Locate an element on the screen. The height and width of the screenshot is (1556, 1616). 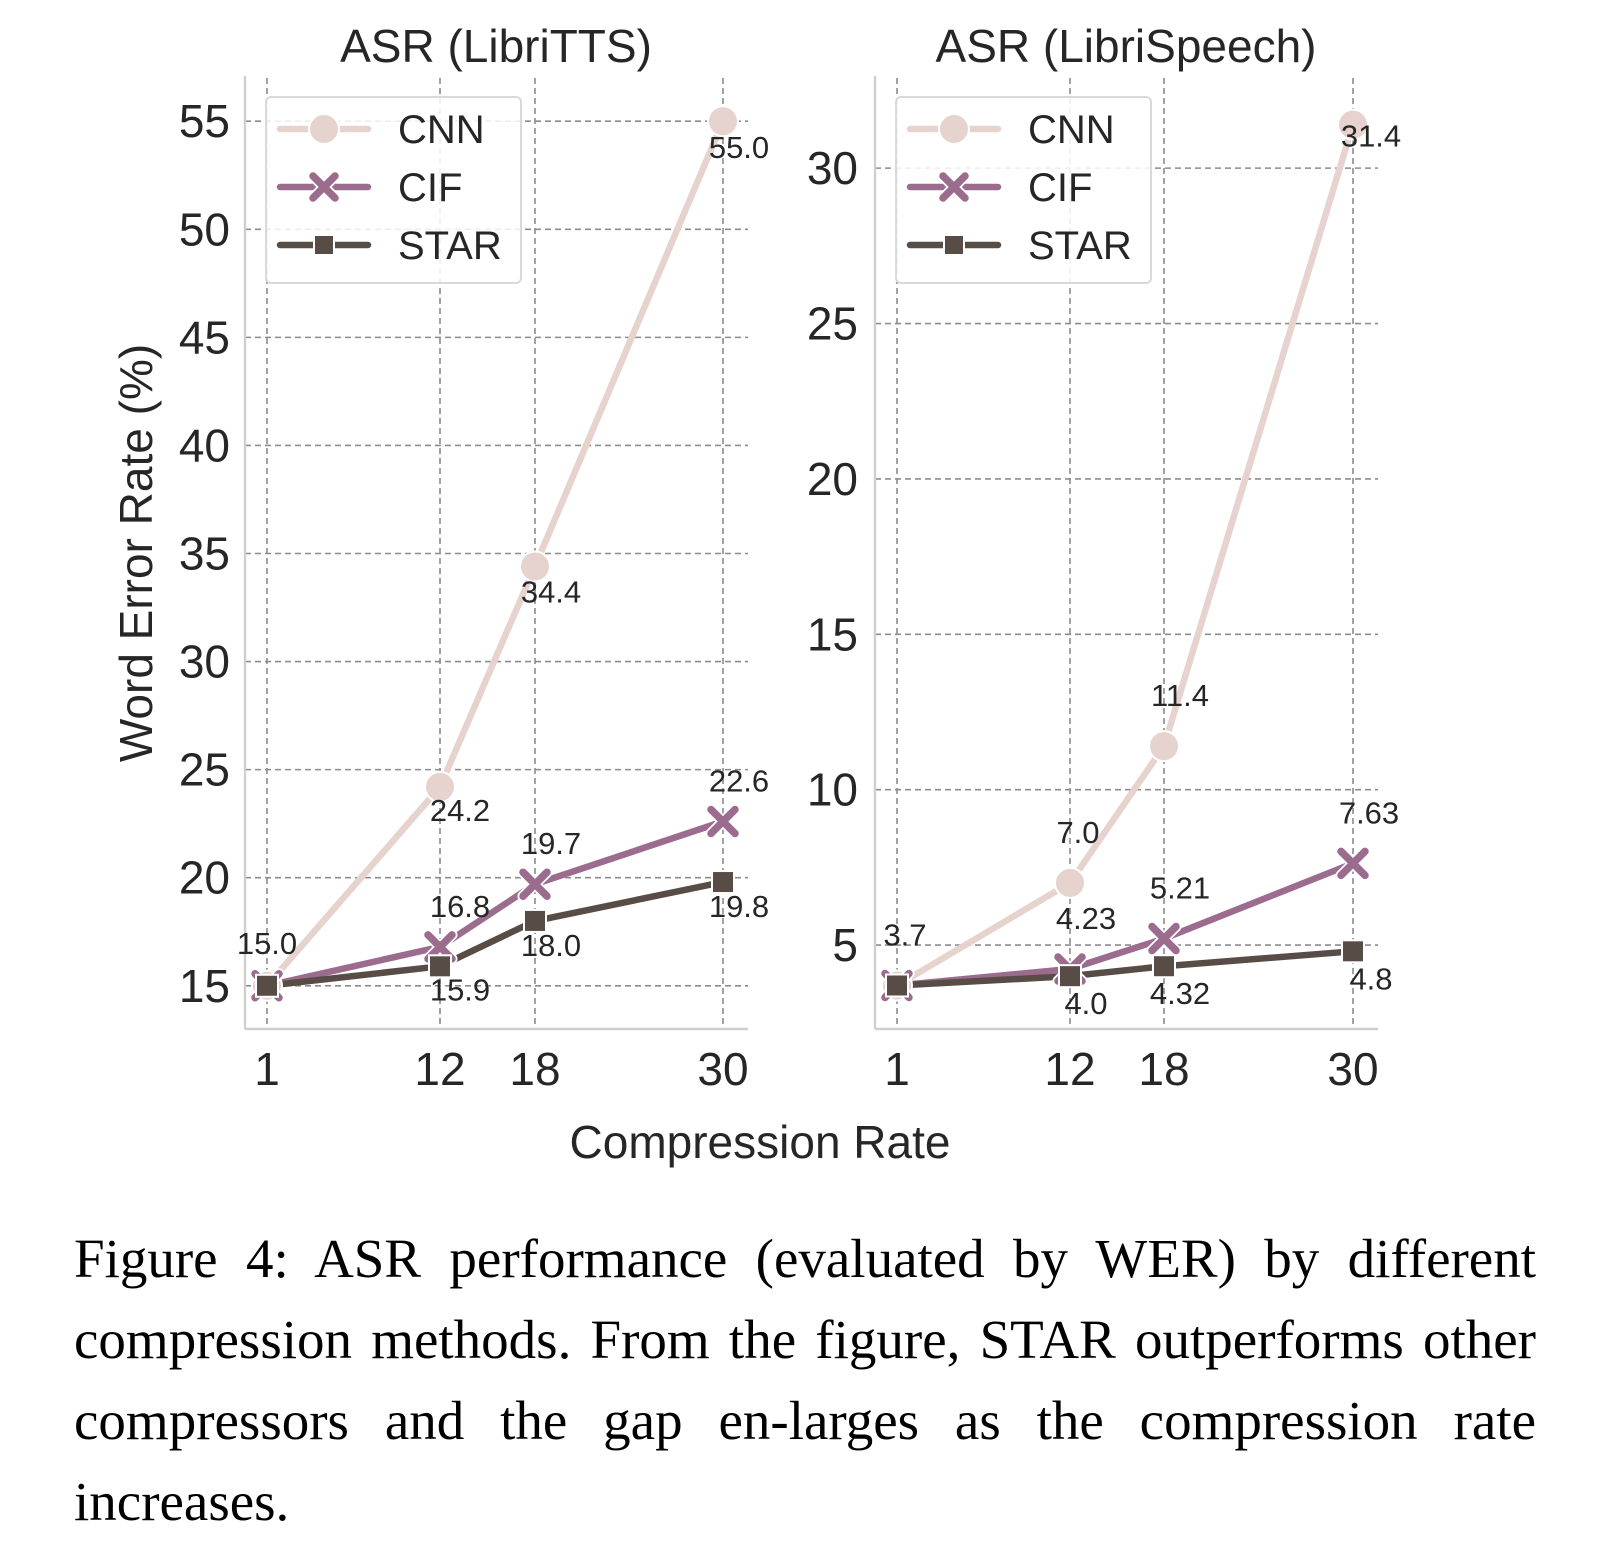
libritts-y-tick-label: 50 is located at coordinates (204, 229).